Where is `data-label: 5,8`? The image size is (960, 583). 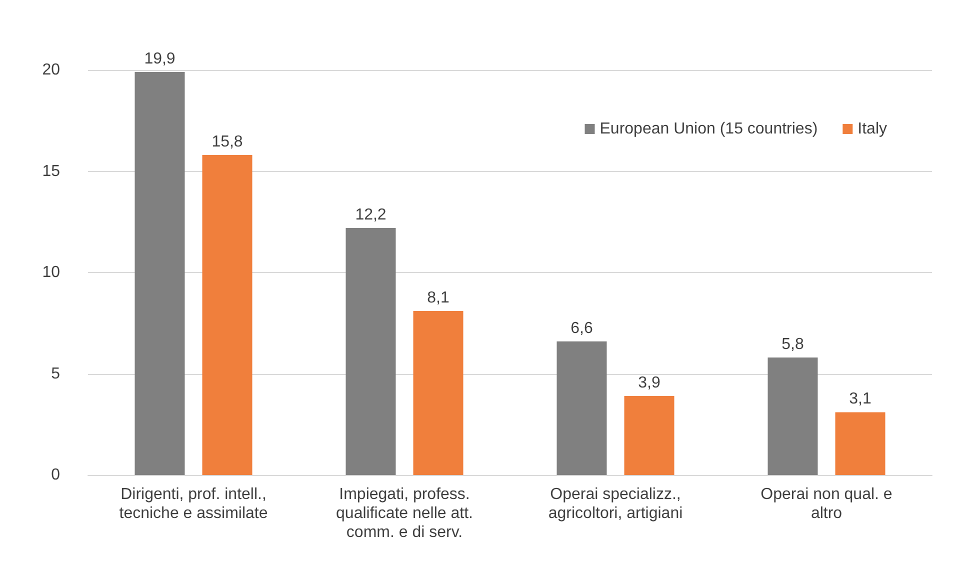
data-label: 5,8 is located at coordinates (793, 345).